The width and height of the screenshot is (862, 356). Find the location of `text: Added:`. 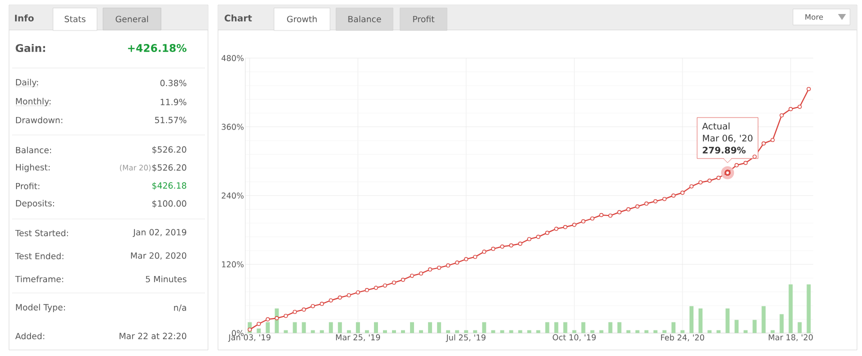

text: Added: is located at coordinates (29, 336).